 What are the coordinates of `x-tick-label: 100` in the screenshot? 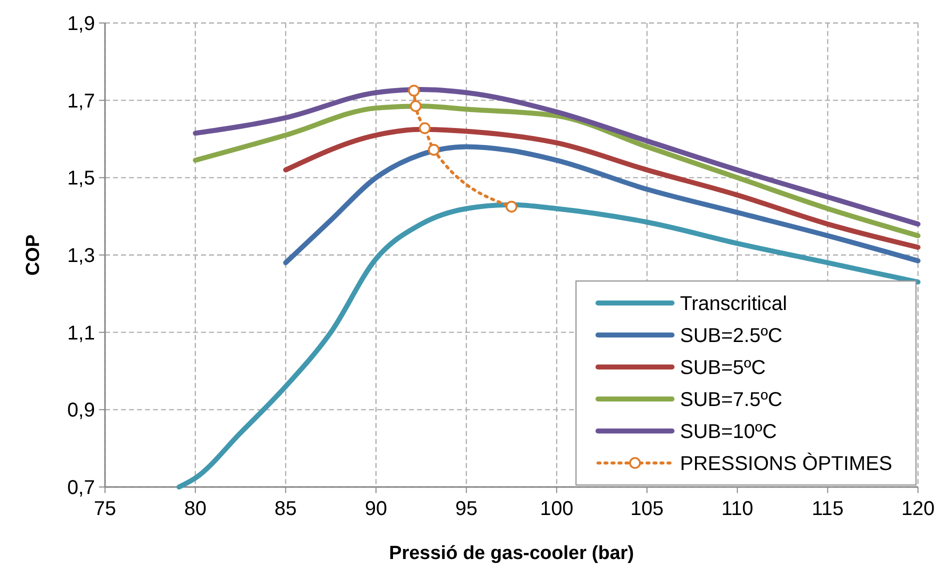 It's located at (557, 509).